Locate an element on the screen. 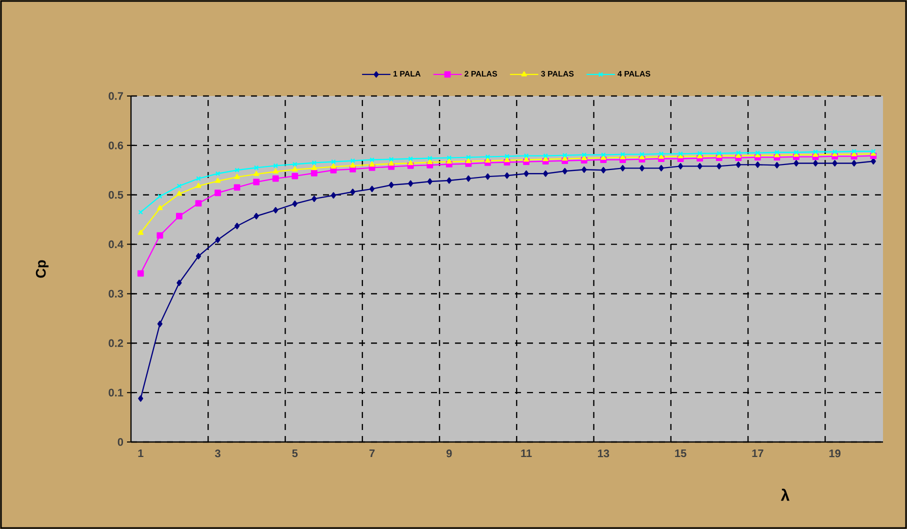  x-tick-label: 5 is located at coordinates (295, 454).